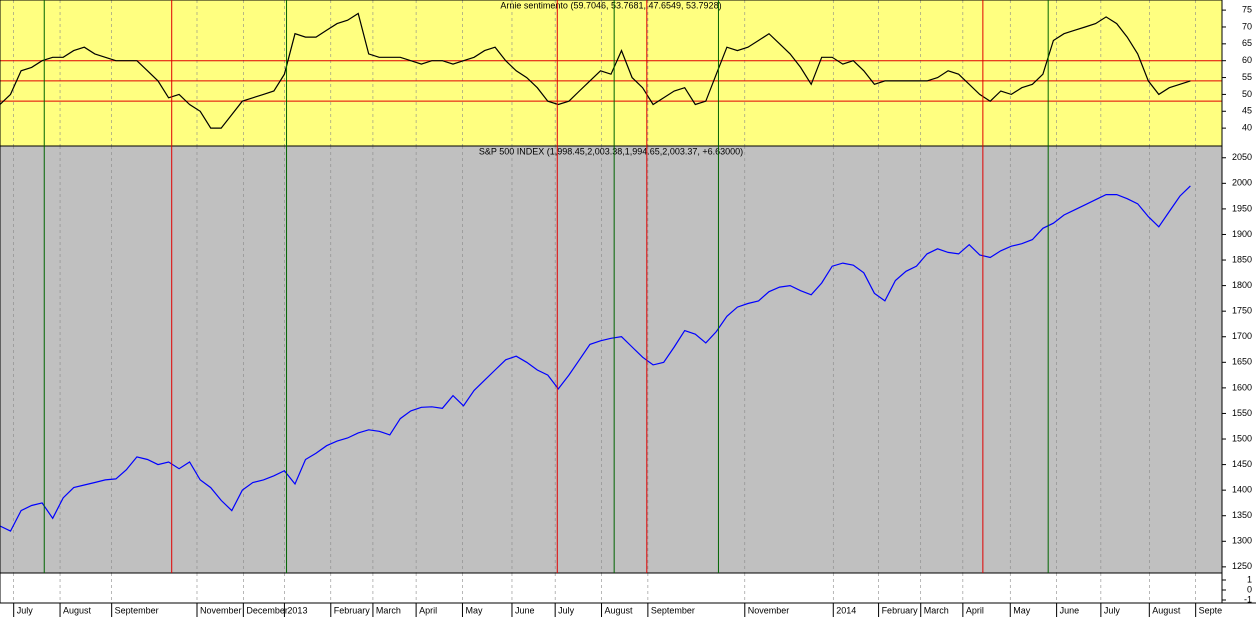 Image resolution: width=1256 pixels, height=617 pixels. Describe the element at coordinates (1242, 285) in the screenshot. I see `y-tick-label: 1800` at that location.